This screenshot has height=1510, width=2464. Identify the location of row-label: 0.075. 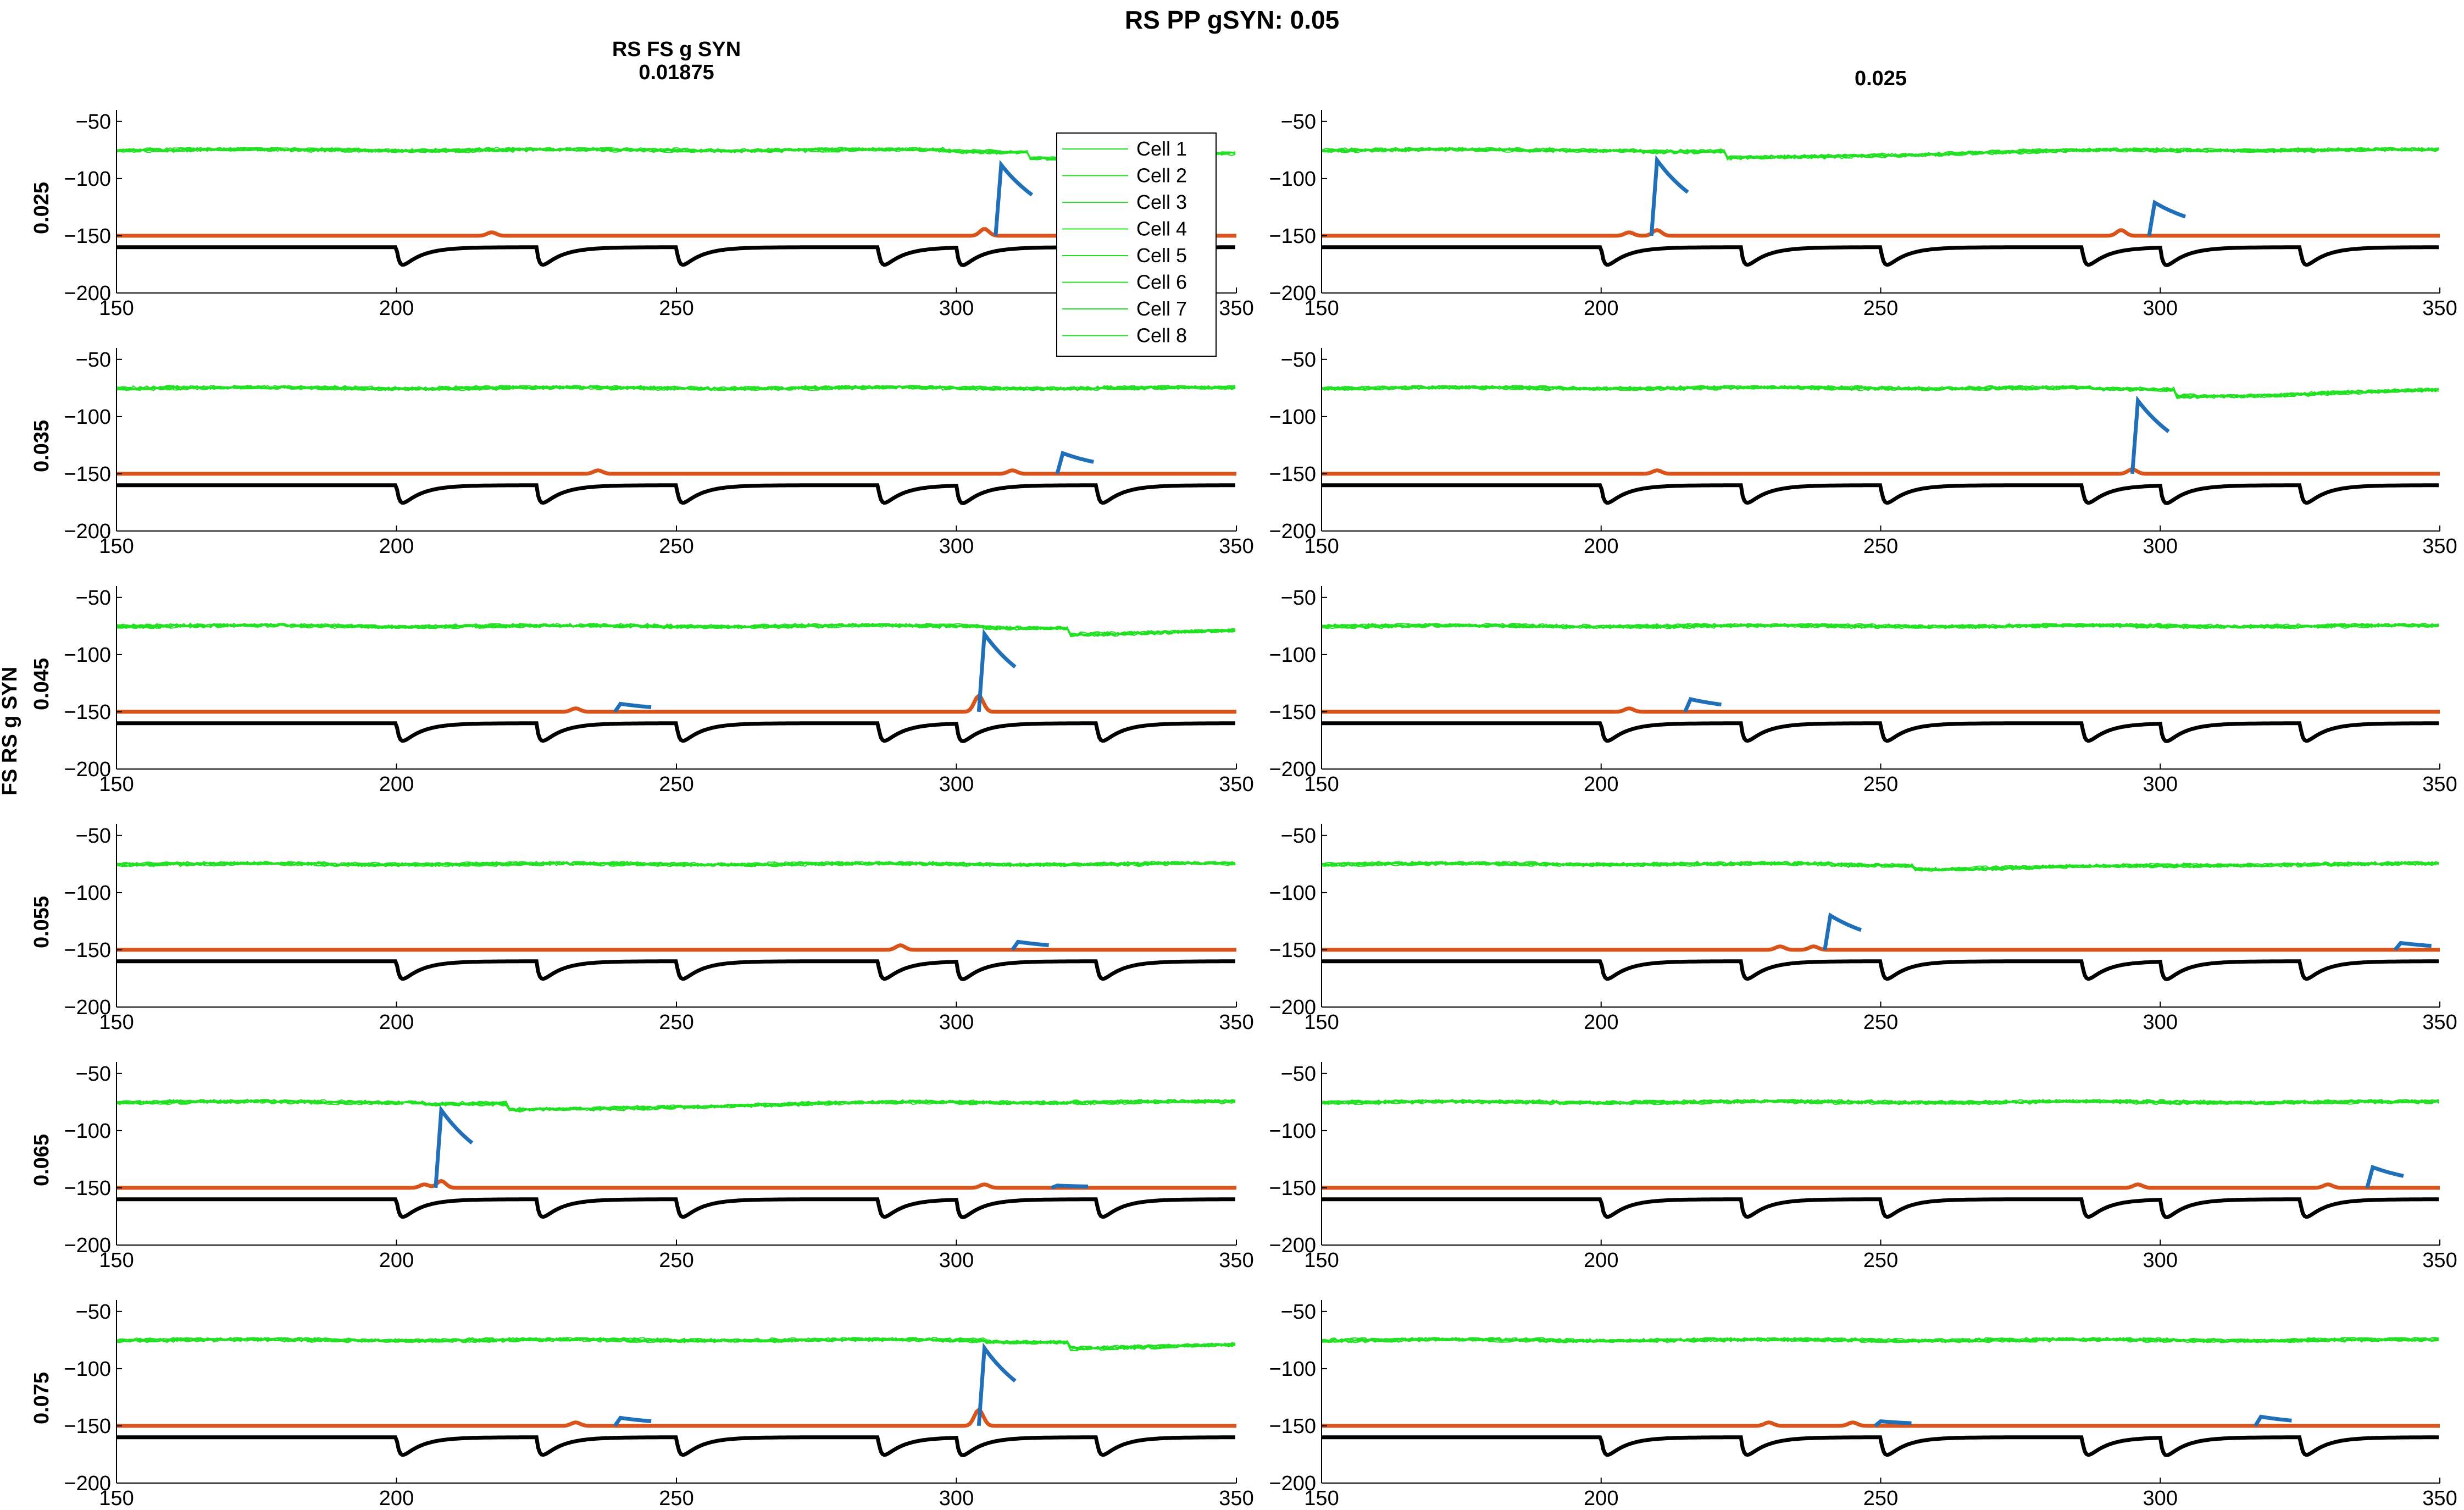
(41, 1398).